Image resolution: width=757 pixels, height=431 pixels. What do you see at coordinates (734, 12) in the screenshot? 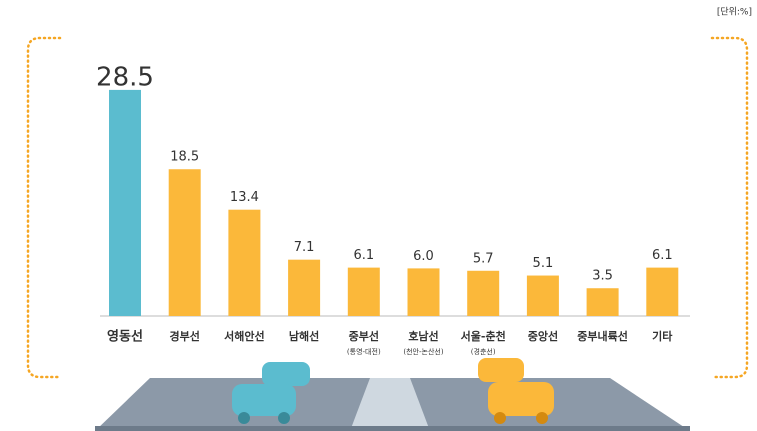
I see `unit-label: [단위:%]` at bounding box center [734, 12].